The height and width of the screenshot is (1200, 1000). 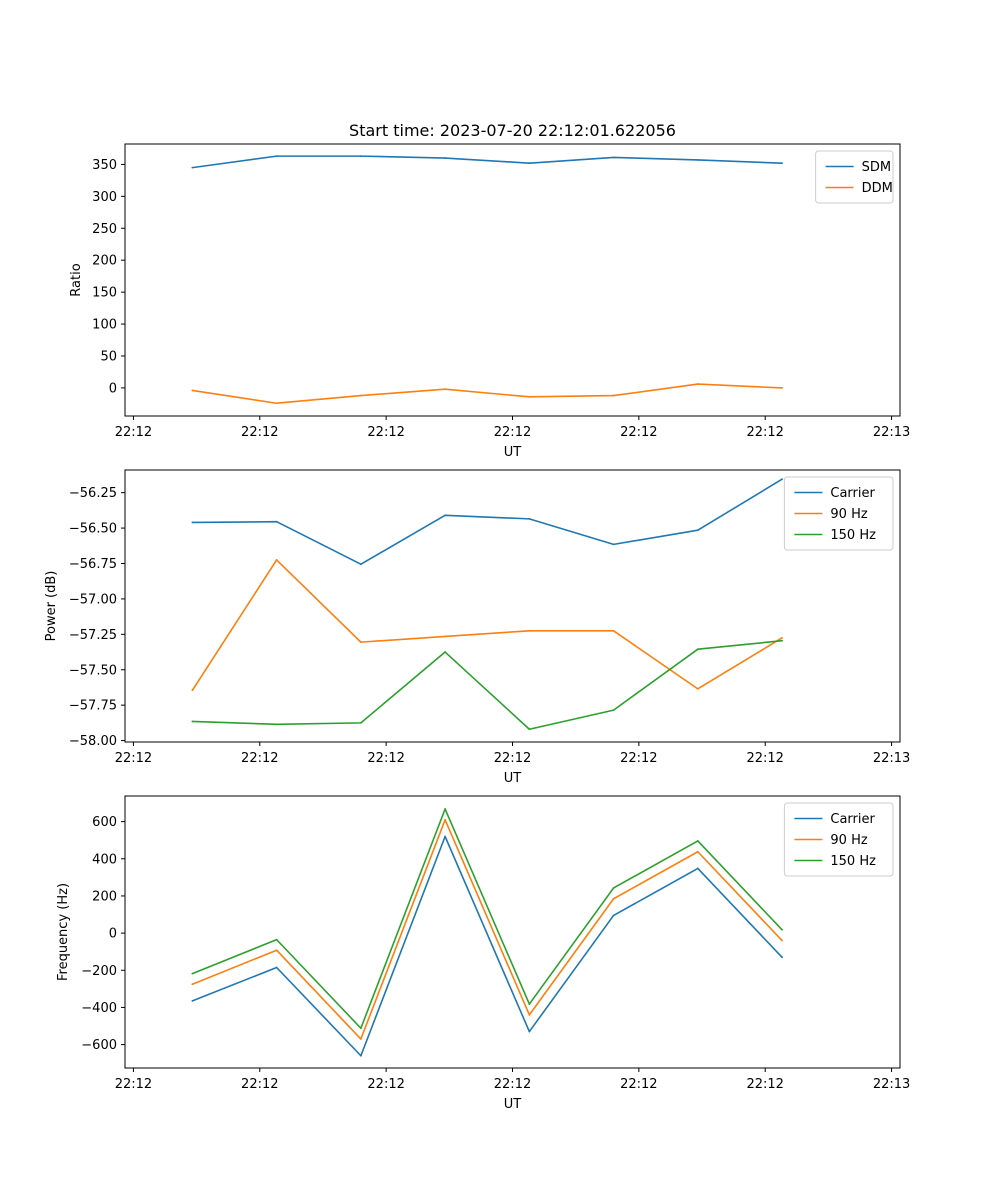 What do you see at coordinates (93, 564) in the screenshot?
I see `panel-2-y-tick-label: −56.75` at bounding box center [93, 564].